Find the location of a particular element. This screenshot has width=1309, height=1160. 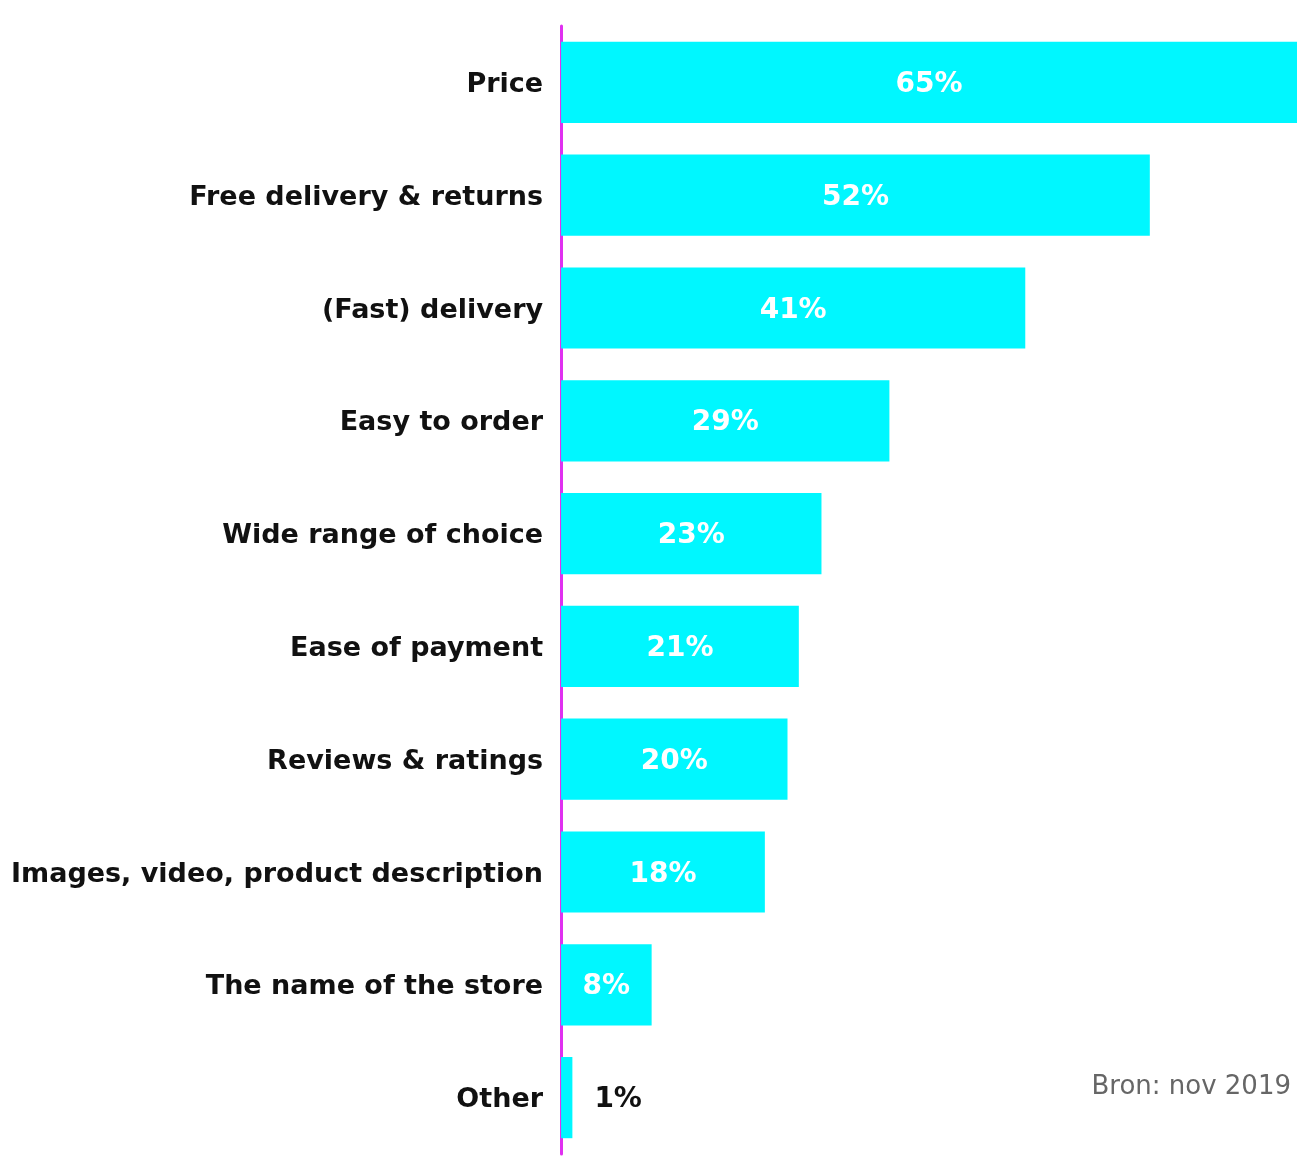

data-label: 52% is located at coordinates (855, 195).